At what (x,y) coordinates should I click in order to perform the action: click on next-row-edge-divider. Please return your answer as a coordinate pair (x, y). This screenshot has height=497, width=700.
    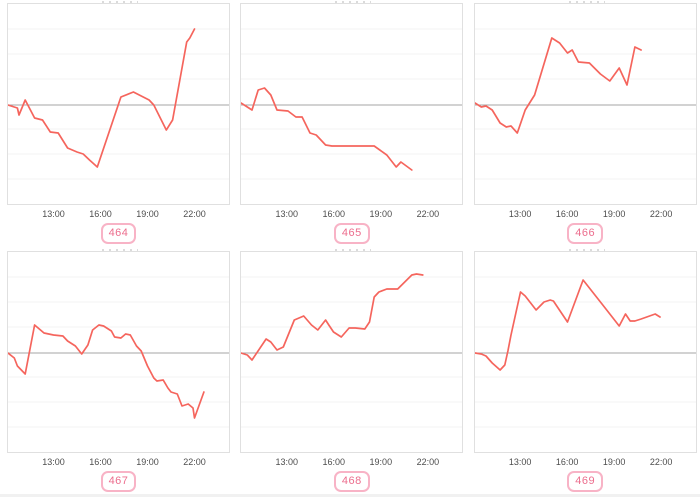
    Looking at the image, I should click on (350, 495).